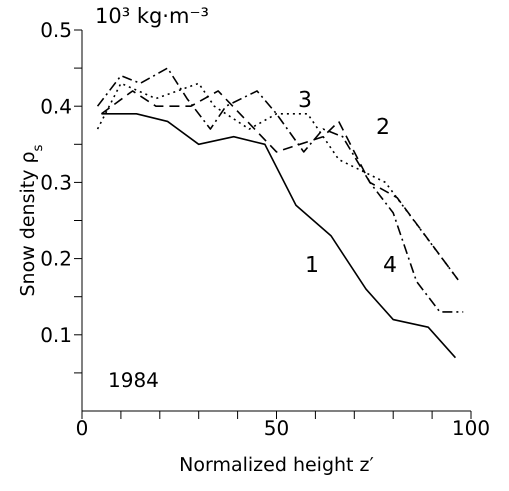 The image size is (509, 491). Describe the element at coordinates (56, 30) in the screenshot. I see `y-tick-label: 0.5` at that location.